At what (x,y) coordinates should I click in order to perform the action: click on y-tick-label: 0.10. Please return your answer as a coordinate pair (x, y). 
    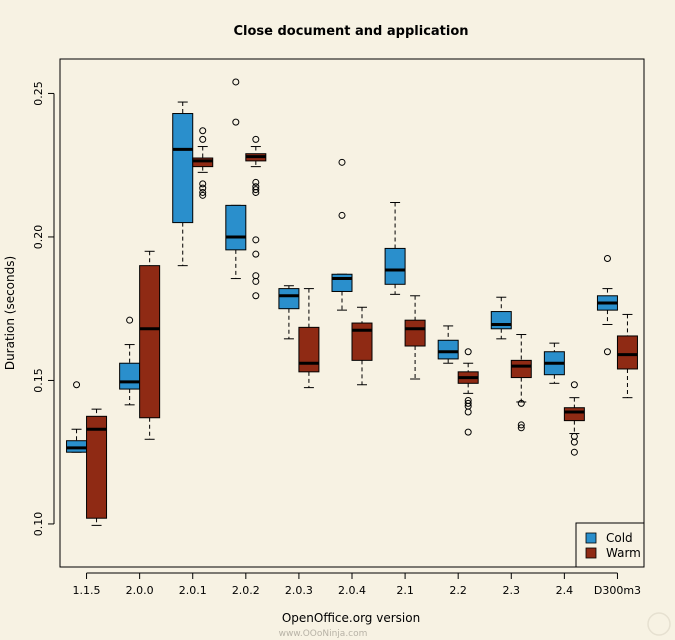
    Looking at the image, I should click on (38, 524).